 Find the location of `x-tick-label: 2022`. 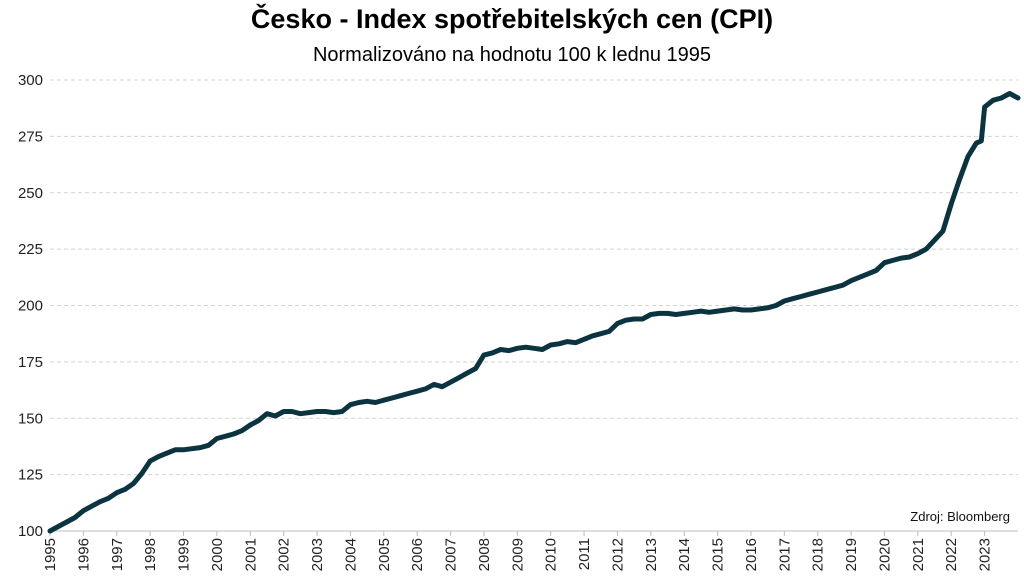

x-tick-label: 2022 is located at coordinates (951, 554).